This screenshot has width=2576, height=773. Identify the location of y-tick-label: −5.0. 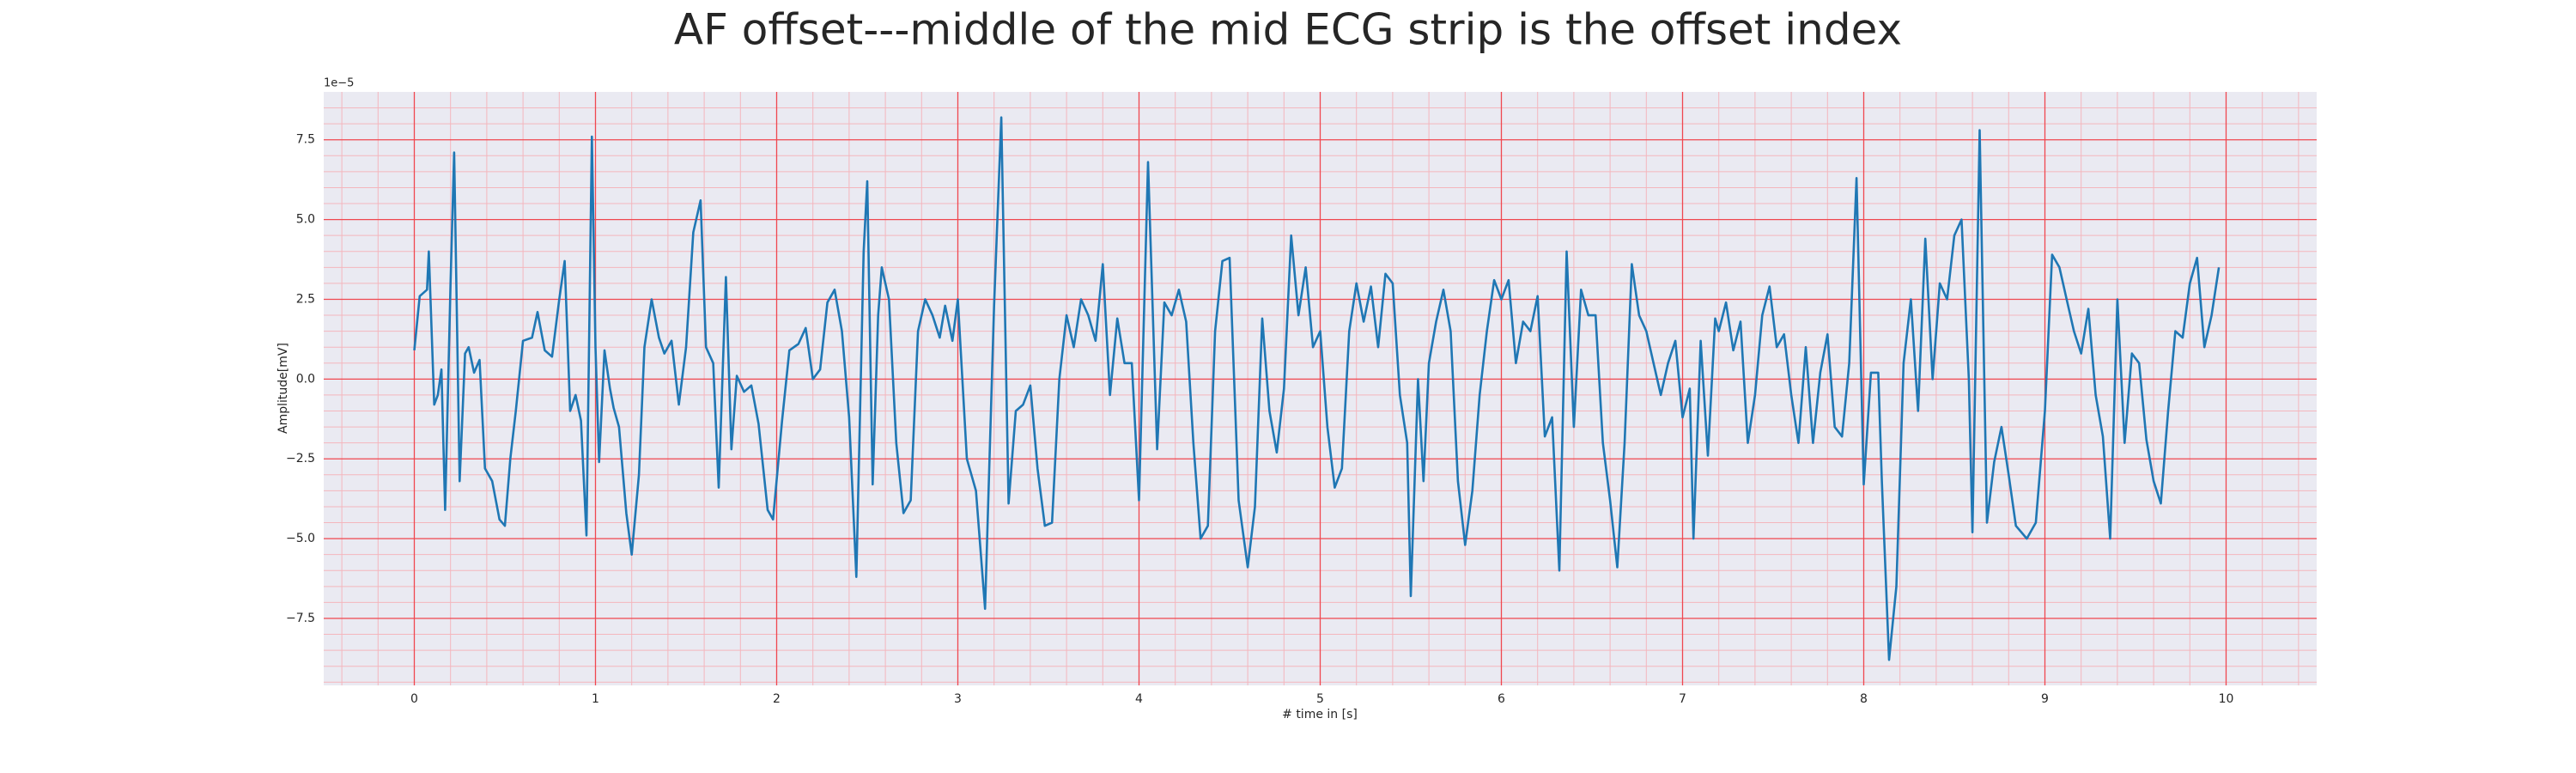
(301, 538).